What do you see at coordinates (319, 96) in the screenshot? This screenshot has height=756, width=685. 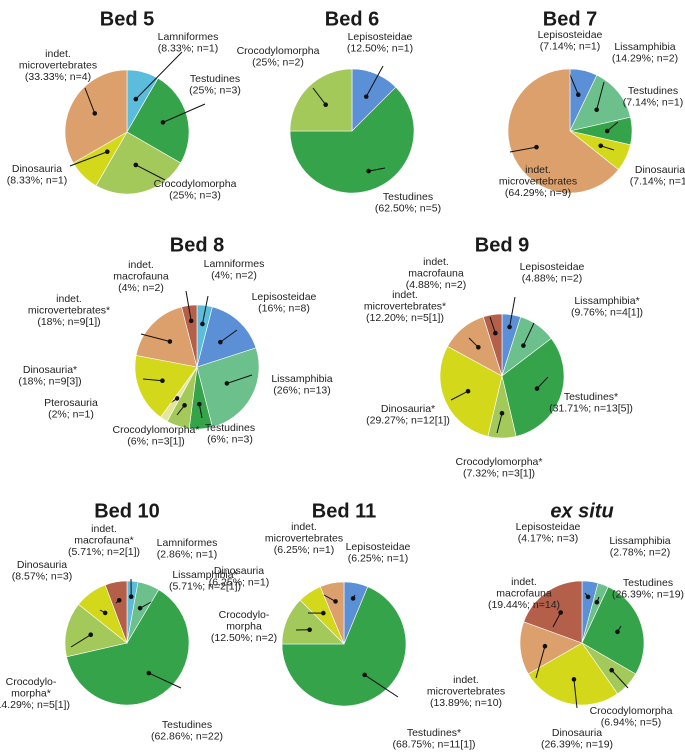 I see `leader-line-bed-6-crocodylomorpha` at bounding box center [319, 96].